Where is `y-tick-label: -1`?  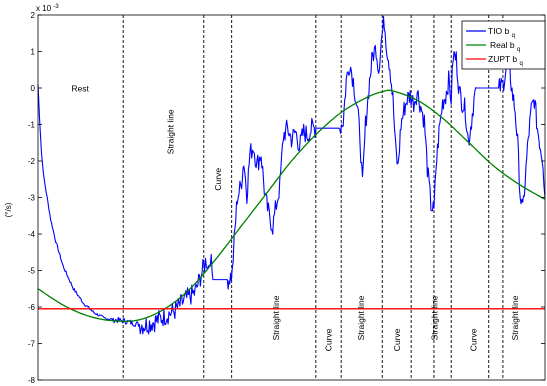 y-tick-label: -1 is located at coordinates (32, 125).